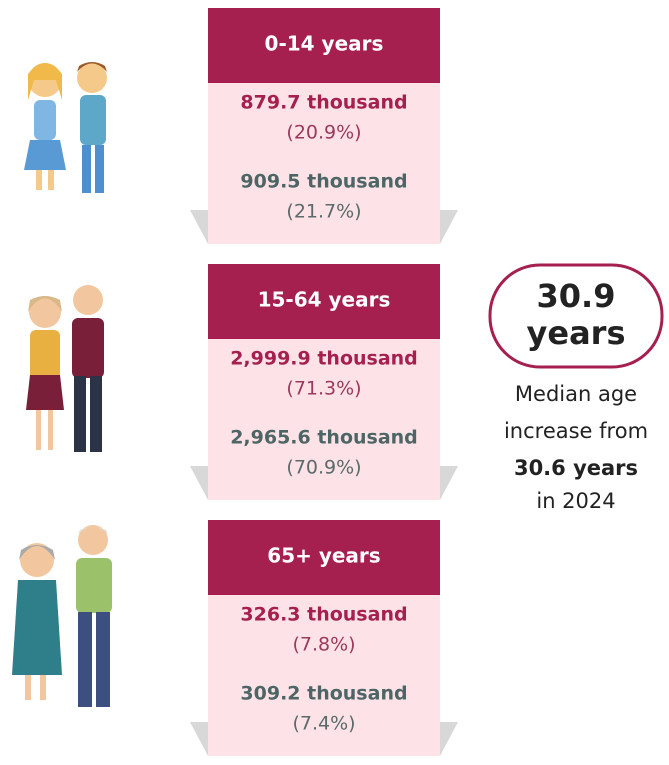 Image resolution: width=669 pixels, height=765 pixels. I want to click on value-first: 879.7 thousand, so click(323, 103).